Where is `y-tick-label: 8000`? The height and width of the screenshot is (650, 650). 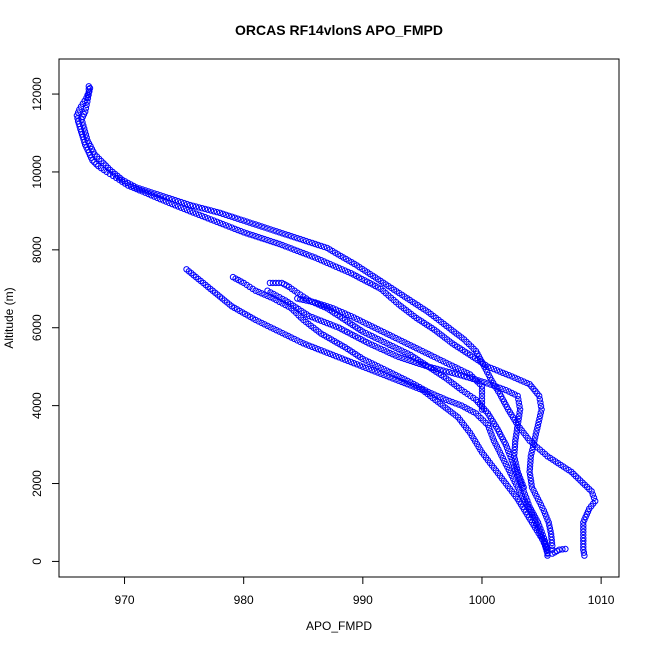 y-tick-label: 8000 is located at coordinates (37, 249).